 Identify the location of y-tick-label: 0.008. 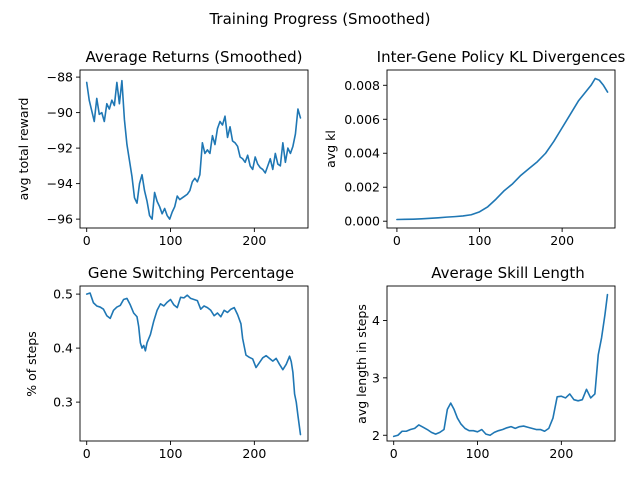
(362, 85).